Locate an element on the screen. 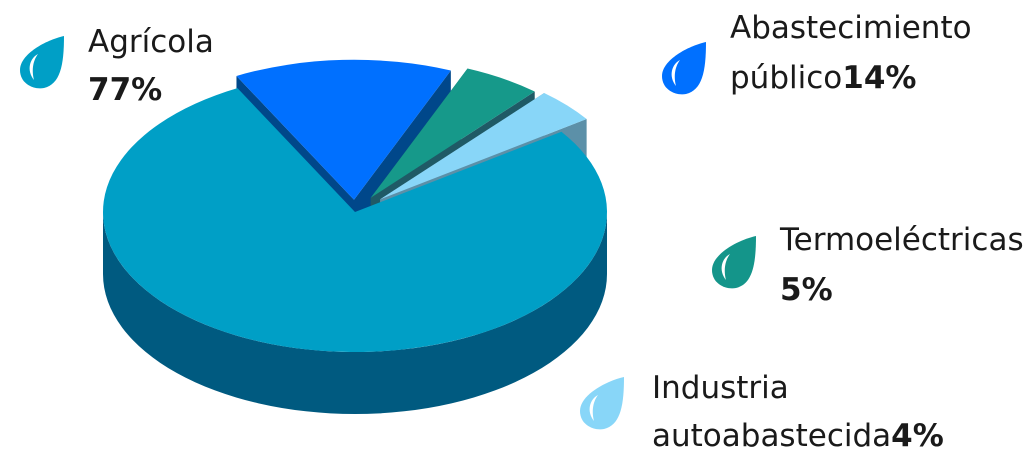 The width and height of the screenshot is (1035, 453). label-abastecimiento-percent: 14% is located at coordinates (879, 78).